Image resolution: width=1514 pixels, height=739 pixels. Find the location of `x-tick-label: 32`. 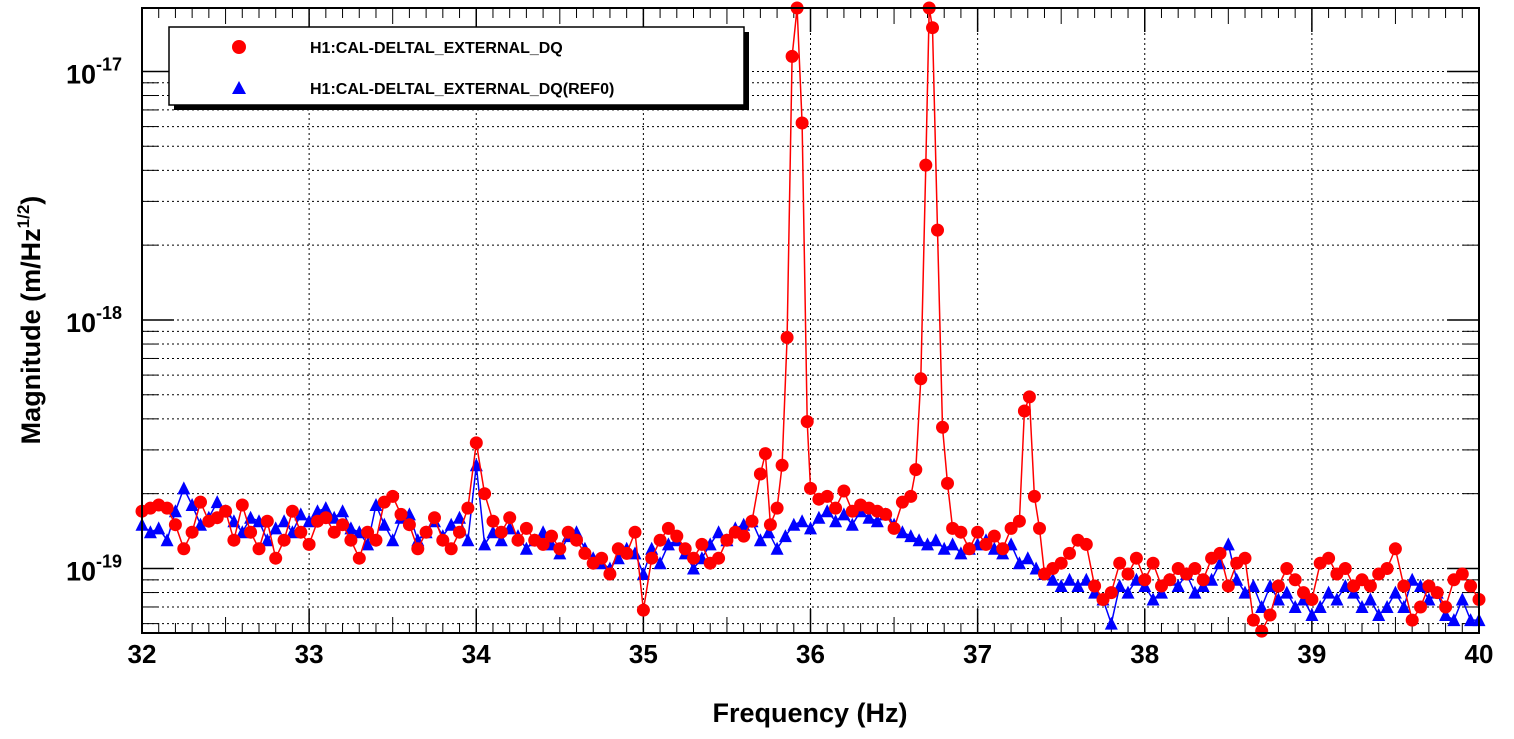

x-tick-label: 32 is located at coordinates (142, 654).